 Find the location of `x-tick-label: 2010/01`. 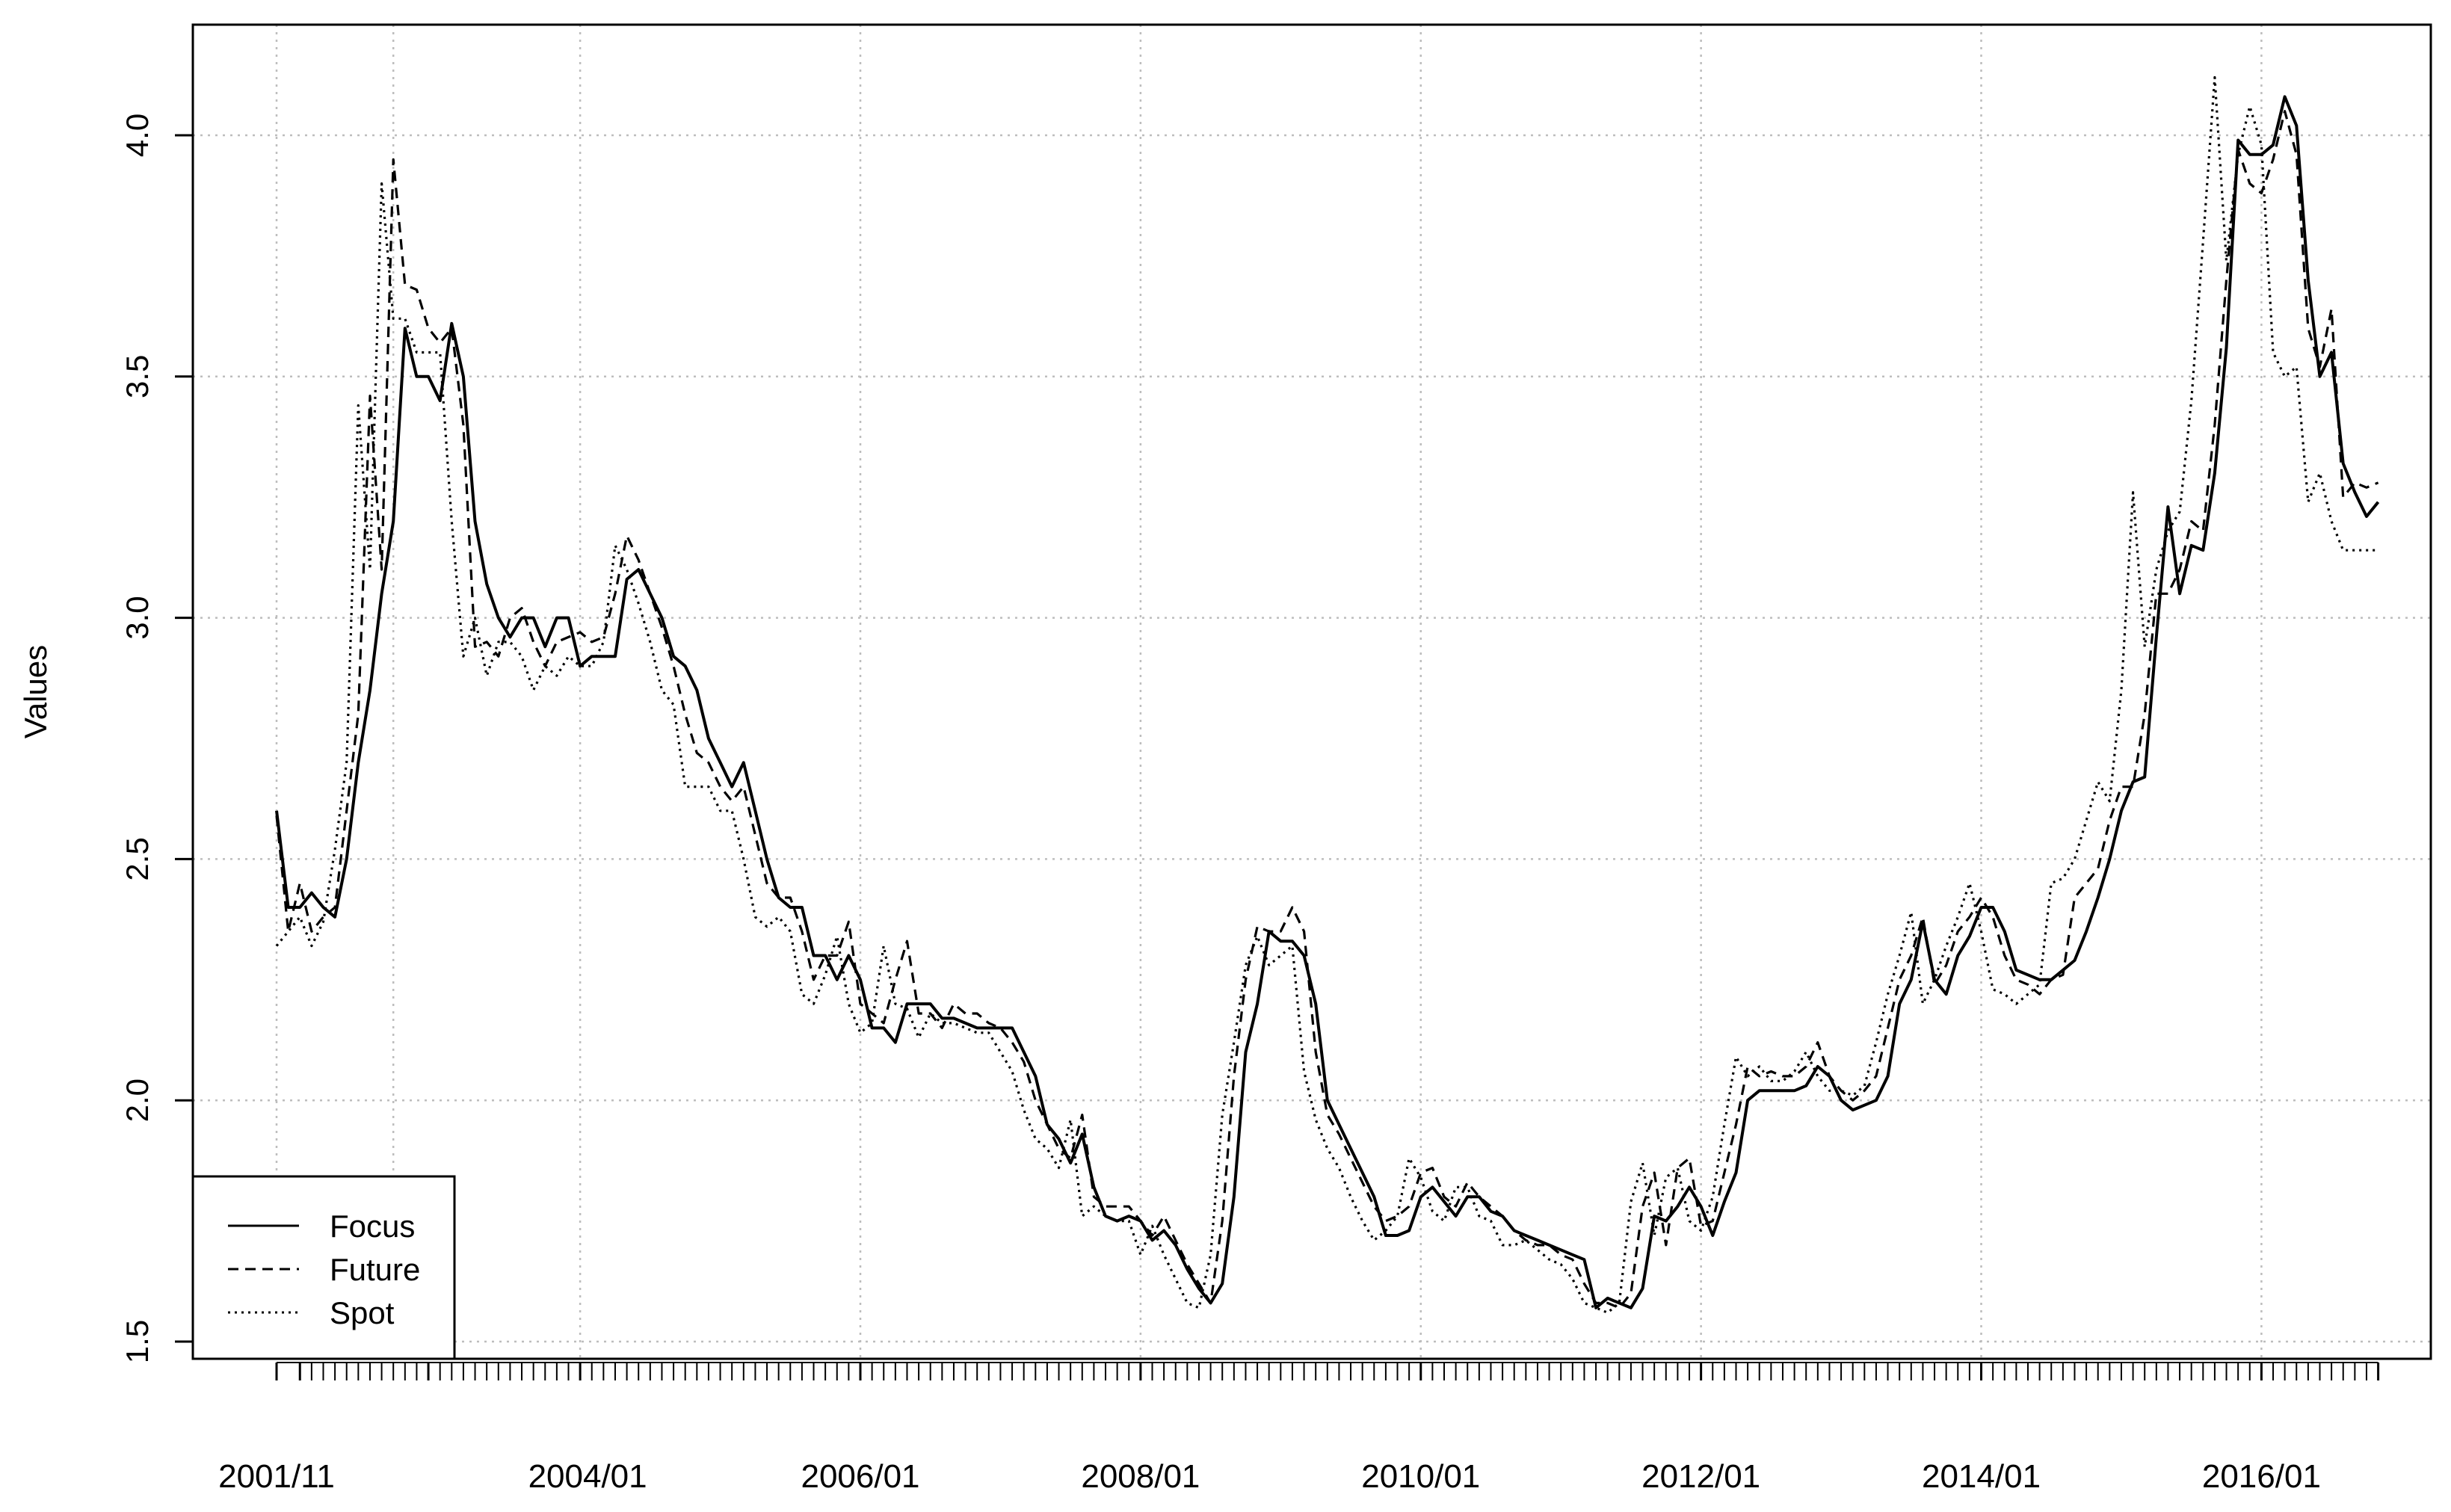

x-tick-label: 2010/01 is located at coordinates (1420, 1477).